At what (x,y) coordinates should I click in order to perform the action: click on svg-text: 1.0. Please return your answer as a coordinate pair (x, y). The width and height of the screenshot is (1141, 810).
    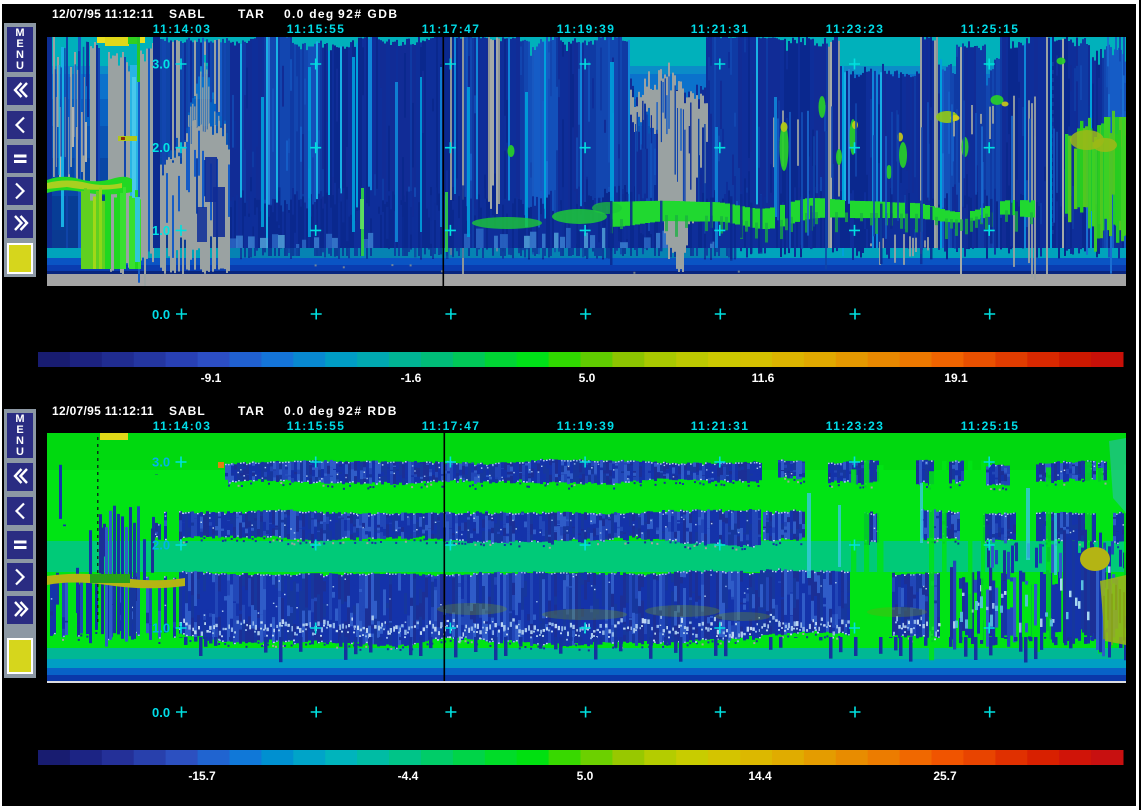
    Looking at the image, I should click on (161, 230).